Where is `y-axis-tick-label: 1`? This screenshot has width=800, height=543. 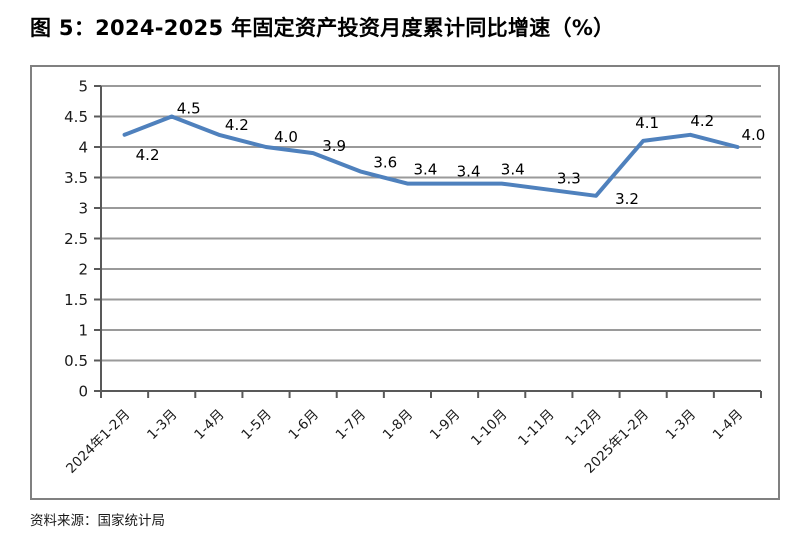
y-axis-tick-label: 1 is located at coordinates (83, 331).